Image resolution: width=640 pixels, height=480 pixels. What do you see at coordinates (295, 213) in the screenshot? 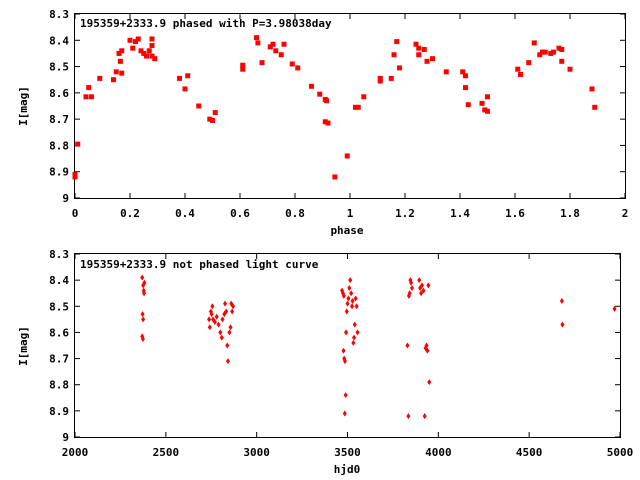
I see `x-tick-label: 0.8` at bounding box center [295, 213].